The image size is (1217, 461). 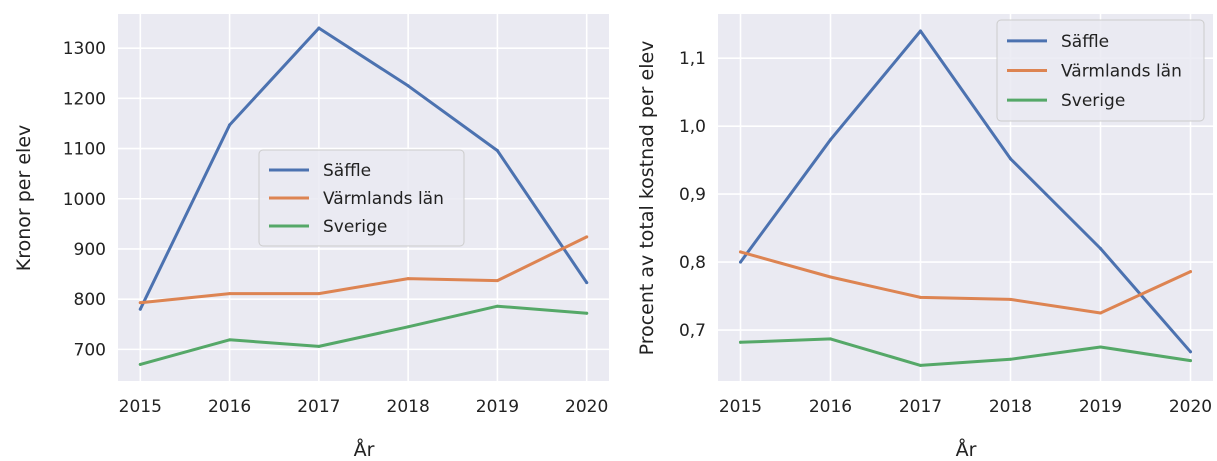 I want to click on y-tick-label: 1200, so click(x=84, y=99).